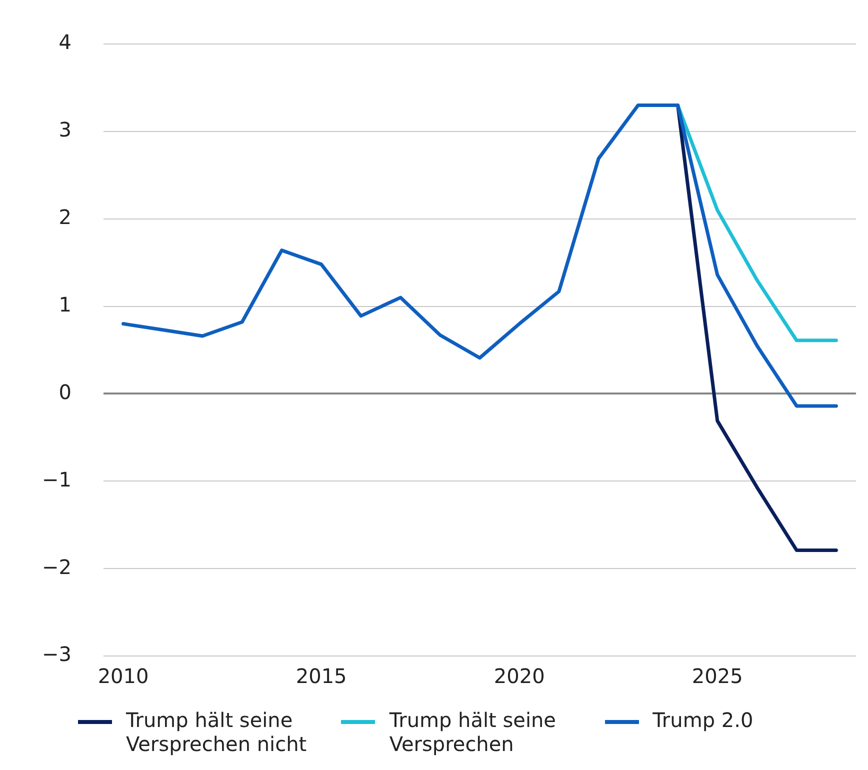  Describe the element at coordinates (519, 676) in the screenshot. I see `x-tick-label: 2020` at that location.